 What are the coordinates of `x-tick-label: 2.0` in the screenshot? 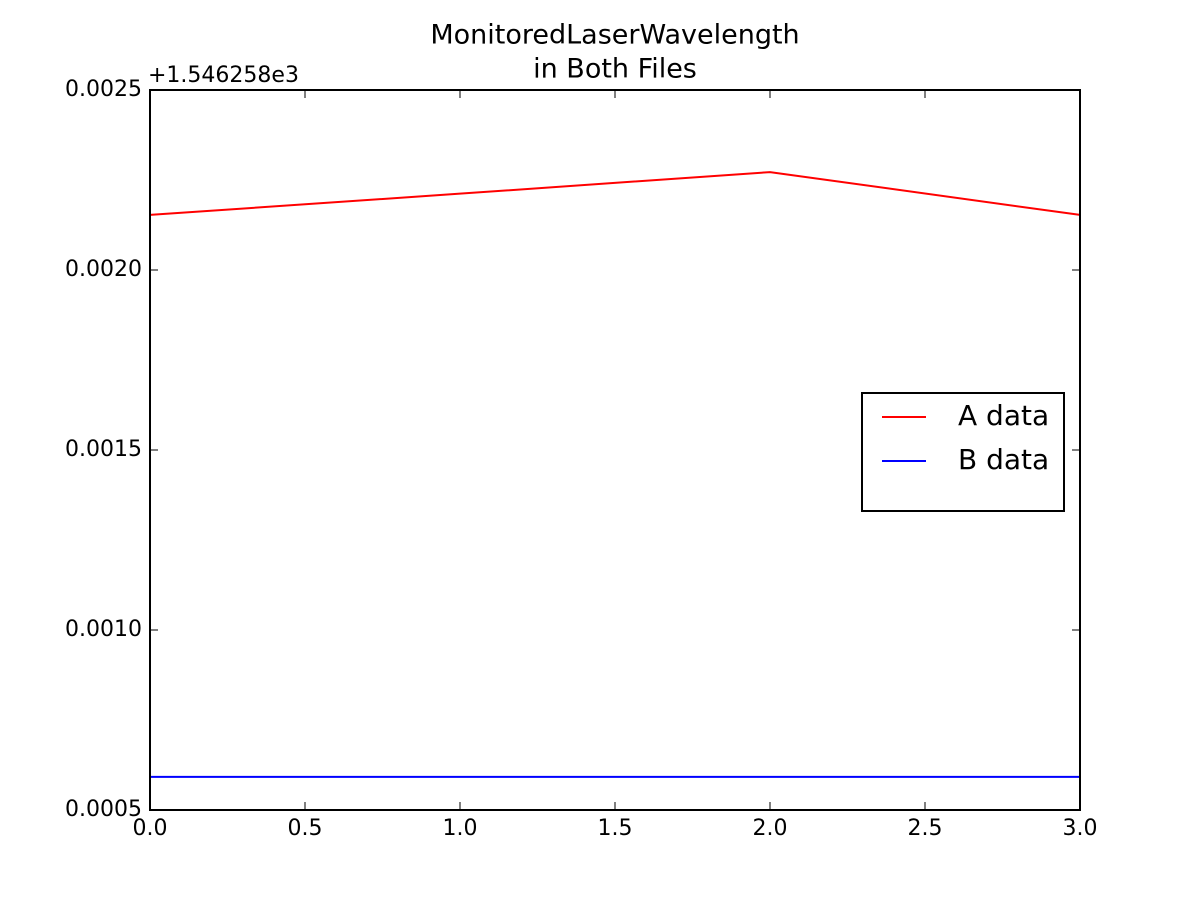 It's located at (770, 828).